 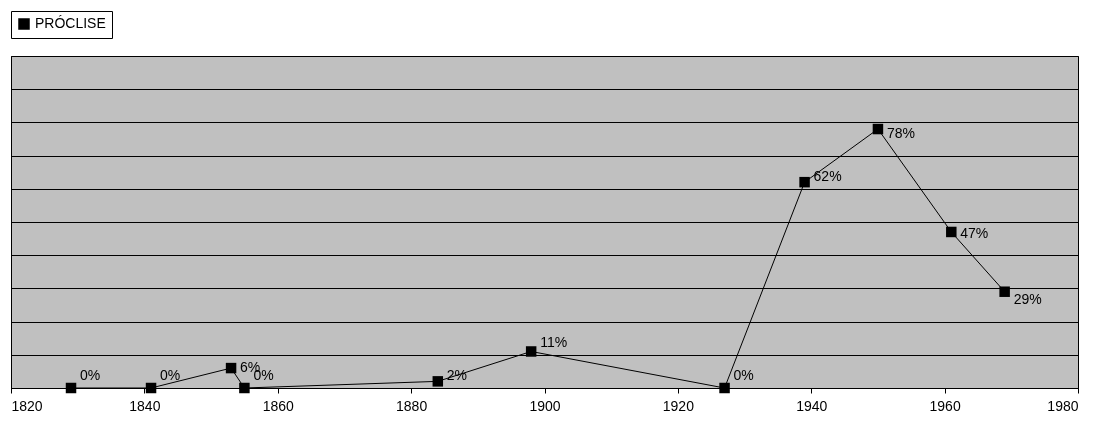 I want to click on data-label: 11%, so click(x=554, y=342).